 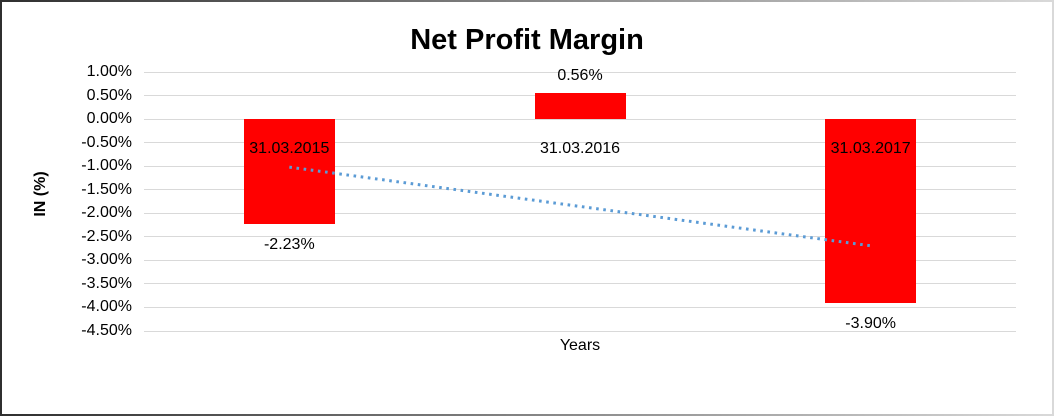 What do you see at coordinates (580, 75) in the screenshot?
I see `data-label: 0.56%` at bounding box center [580, 75].